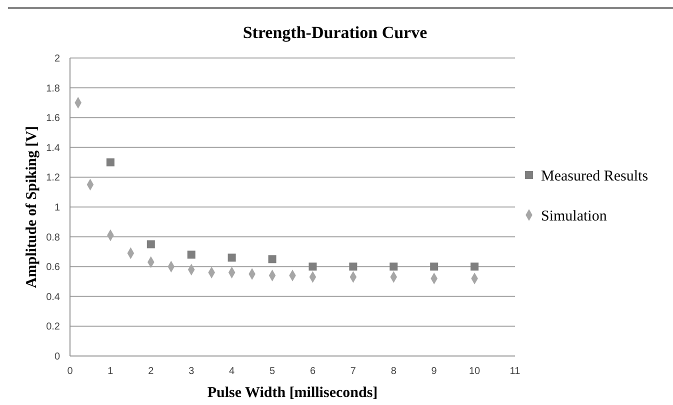  What do you see at coordinates (53, 238) in the screenshot?
I see `y-tick-label: 0.8` at bounding box center [53, 238].